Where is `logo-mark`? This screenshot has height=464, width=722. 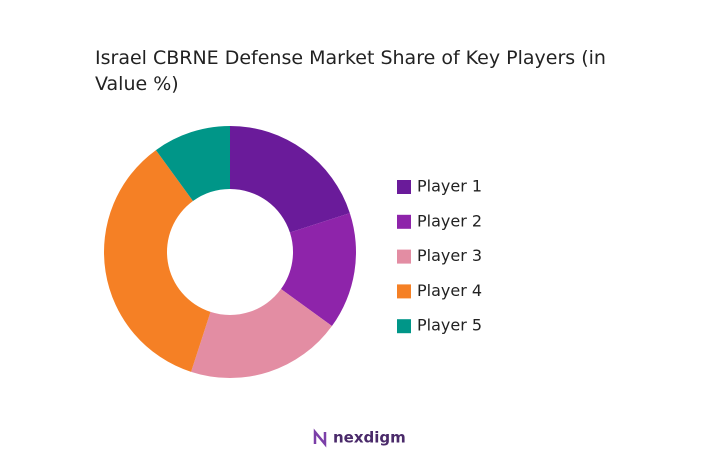
logo-mark is located at coordinates (320, 438).